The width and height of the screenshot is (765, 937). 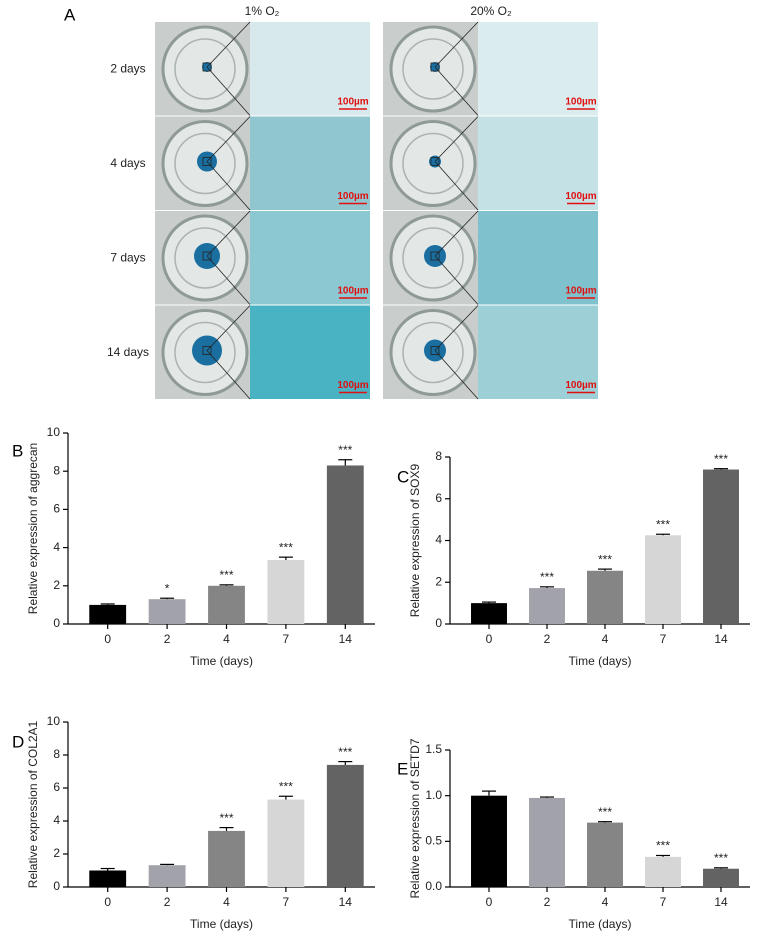 I want to click on y-tick-label: 1.0, so click(x=433, y=795).